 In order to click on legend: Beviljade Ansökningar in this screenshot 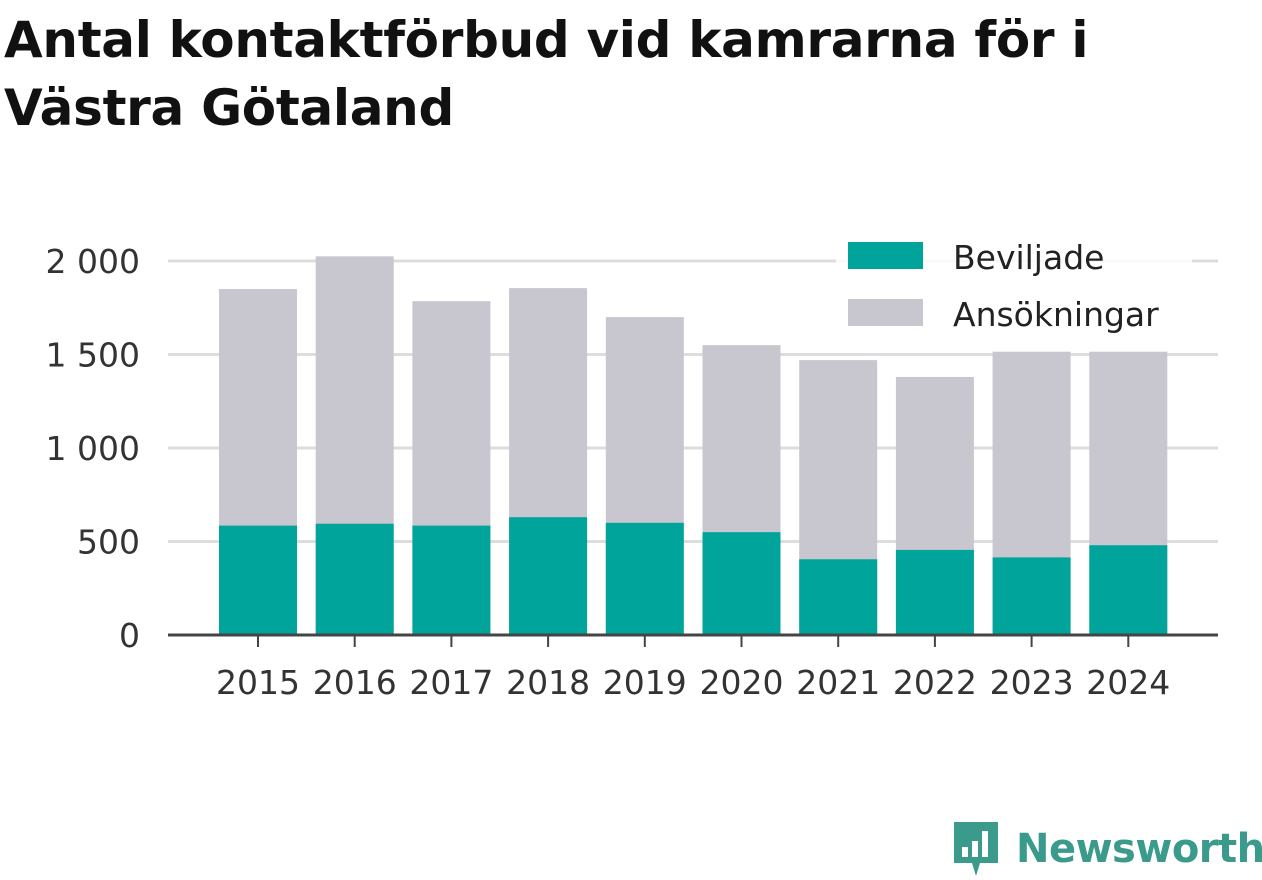, I will do `click(1014, 290)`.